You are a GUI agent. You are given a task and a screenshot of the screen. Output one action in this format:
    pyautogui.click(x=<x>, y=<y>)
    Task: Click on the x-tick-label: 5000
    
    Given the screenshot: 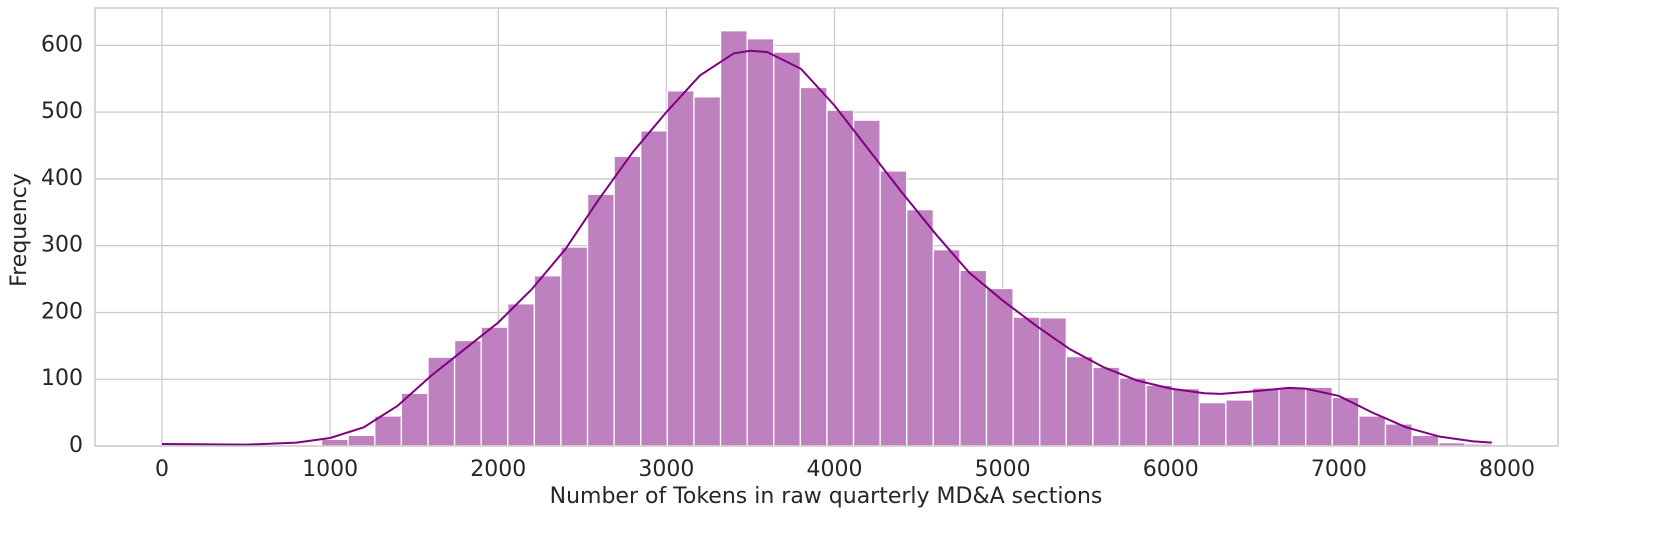 What is the action you would take?
    pyautogui.click(x=1003, y=469)
    